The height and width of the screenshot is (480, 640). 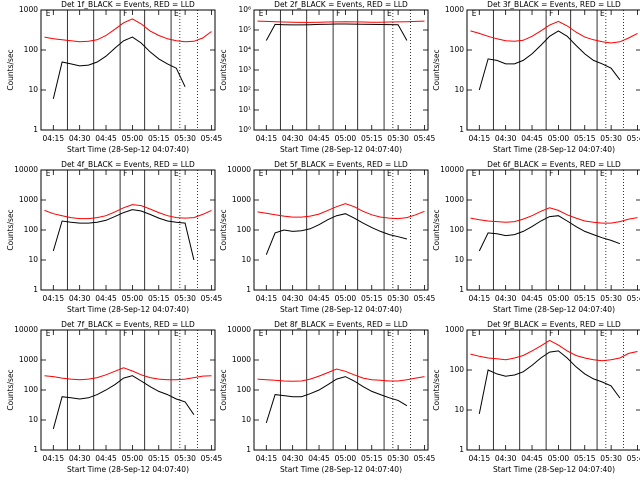 What do you see at coordinates (341, 324) in the screenshot?
I see `chart-title: Det 8f_BLACK = Events, RED = LLD` at bounding box center [341, 324].